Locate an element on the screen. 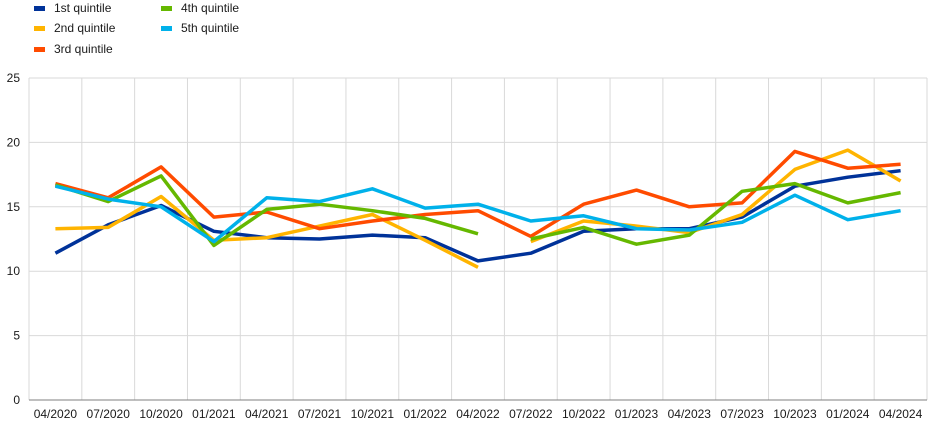  x-tick-label: 07/2023 is located at coordinates (742, 414).